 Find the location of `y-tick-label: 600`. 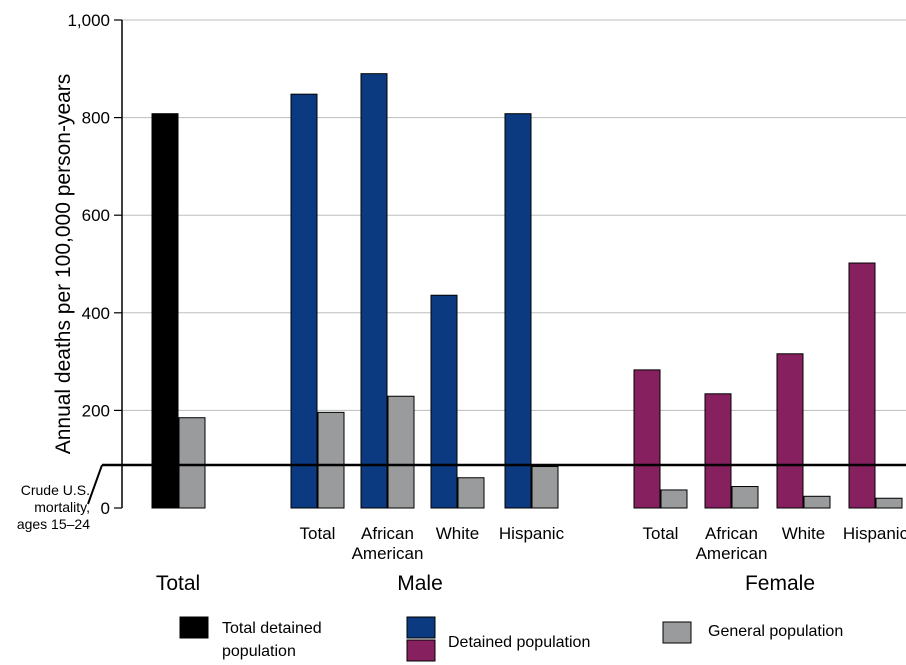

y-tick-label: 600 is located at coordinates (96, 215).